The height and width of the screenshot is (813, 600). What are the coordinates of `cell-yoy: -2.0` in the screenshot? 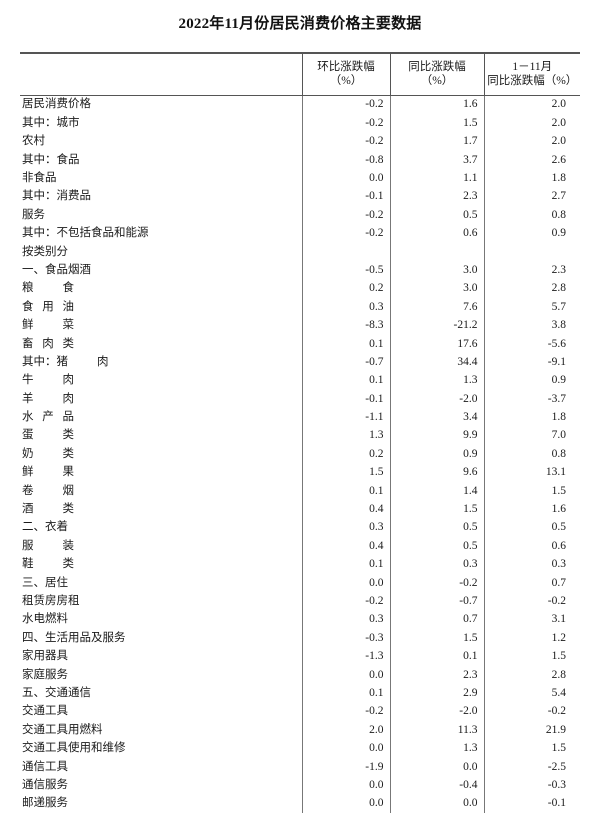 It's located at (437, 399).